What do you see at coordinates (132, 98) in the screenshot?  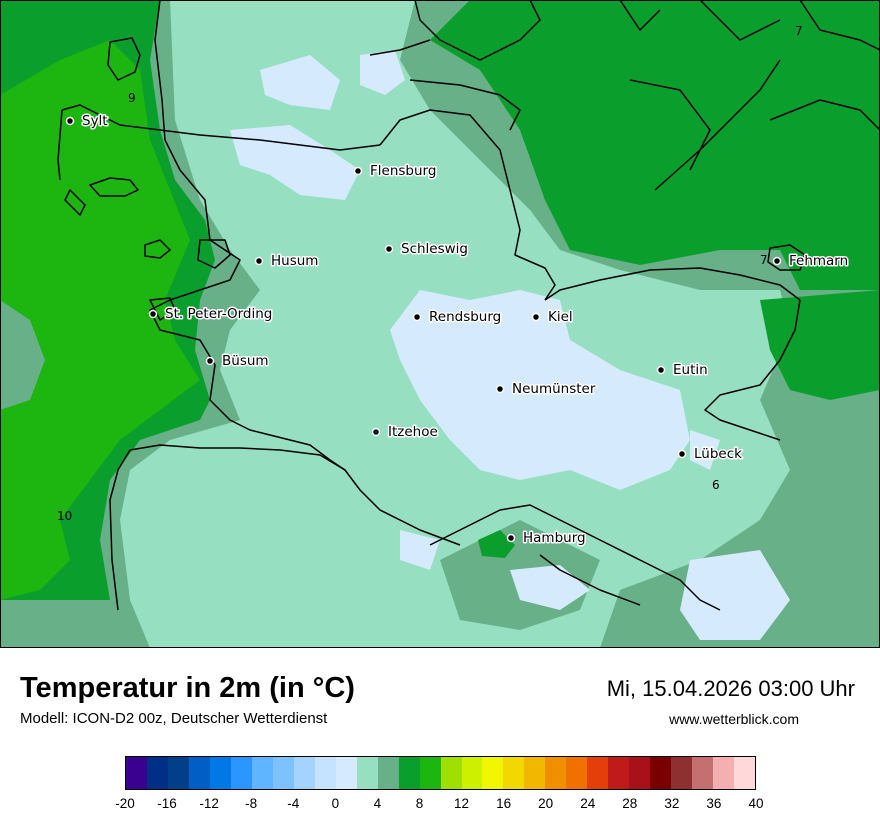 I see `isoline-label: 9` at bounding box center [132, 98].